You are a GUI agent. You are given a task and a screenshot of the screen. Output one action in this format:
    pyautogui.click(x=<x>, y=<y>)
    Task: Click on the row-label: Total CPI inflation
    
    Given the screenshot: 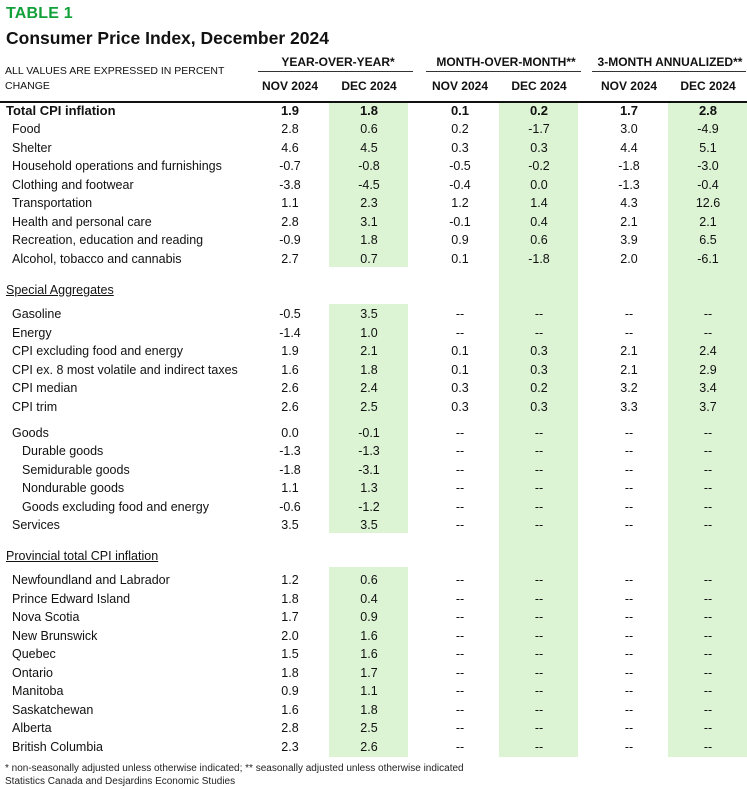 What is the action you would take?
    pyautogui.click(x=61, y=110)
    